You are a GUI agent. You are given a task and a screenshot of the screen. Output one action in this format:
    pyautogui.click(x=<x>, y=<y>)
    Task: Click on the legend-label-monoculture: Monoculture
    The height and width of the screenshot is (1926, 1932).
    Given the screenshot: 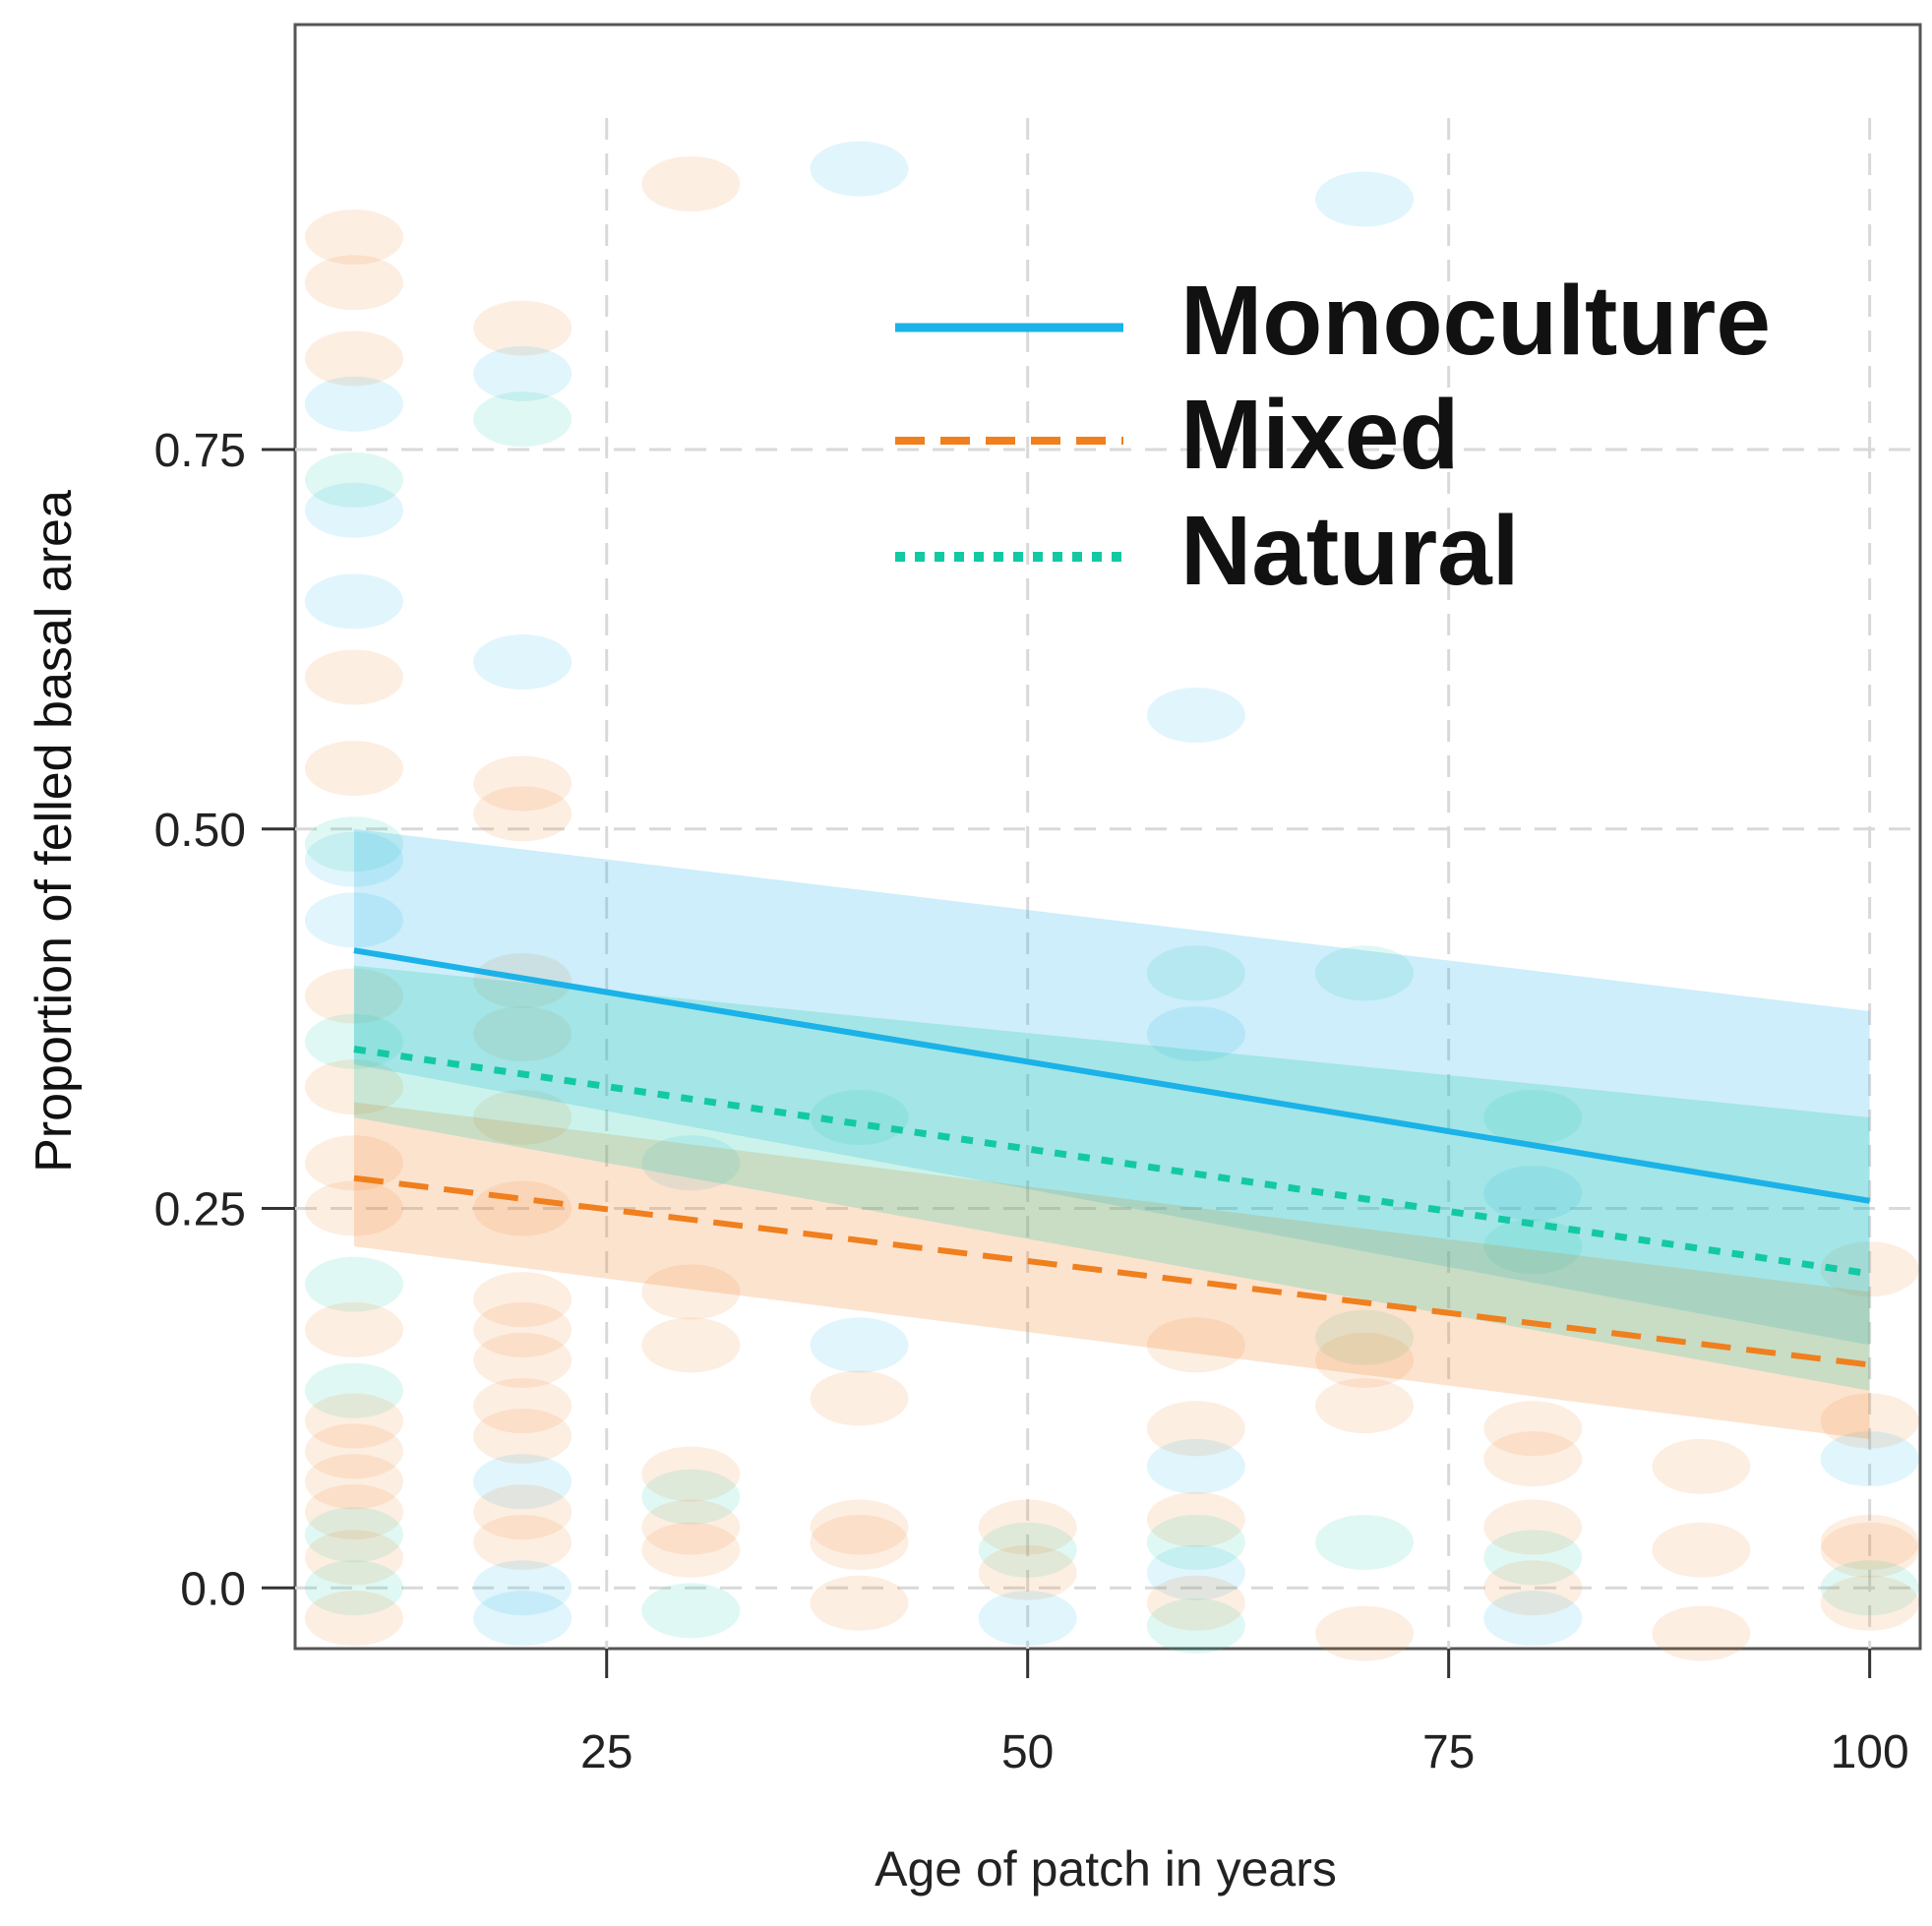 What is the action you would take?
    pyautogui.click(x=1475, y=321)
    